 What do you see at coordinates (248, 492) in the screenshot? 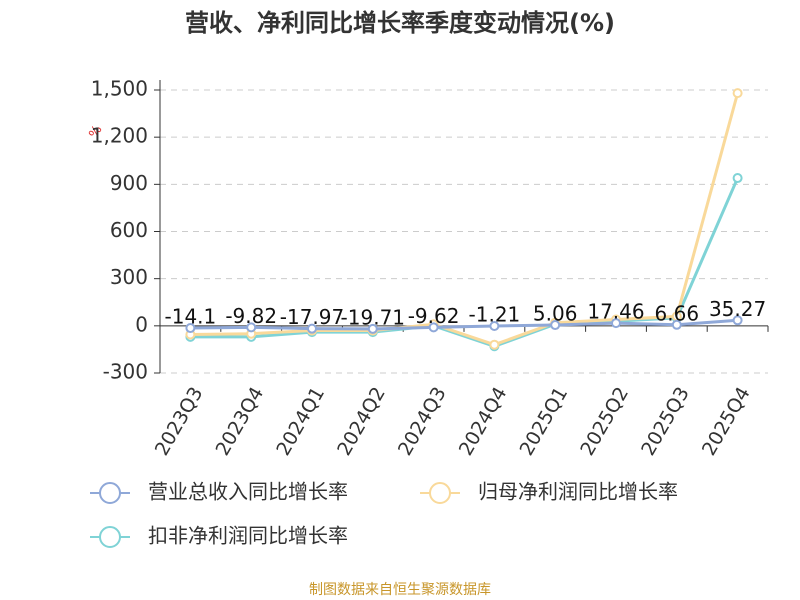
I see `legend-label: 营业总收入同比增长率` at bounding box center [248, 492].